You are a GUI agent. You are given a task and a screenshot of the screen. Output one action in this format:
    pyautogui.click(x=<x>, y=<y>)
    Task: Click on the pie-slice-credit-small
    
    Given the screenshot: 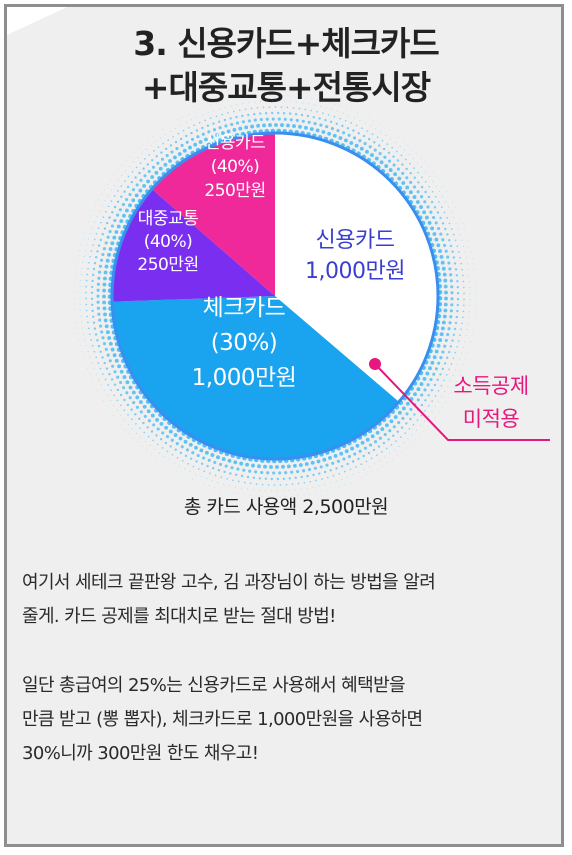 What is the action you would take?
    pyautogui.click(x=213, y=214)
    